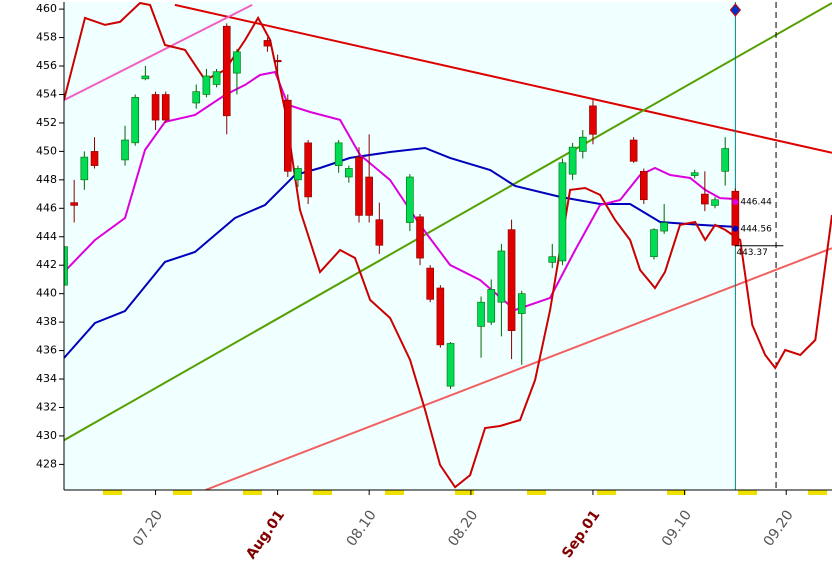 This screenshot has height=563, width=832. Describe the element at coordinates (756, 229) in the screenshot. I see `price-label: 444.56` at that location.